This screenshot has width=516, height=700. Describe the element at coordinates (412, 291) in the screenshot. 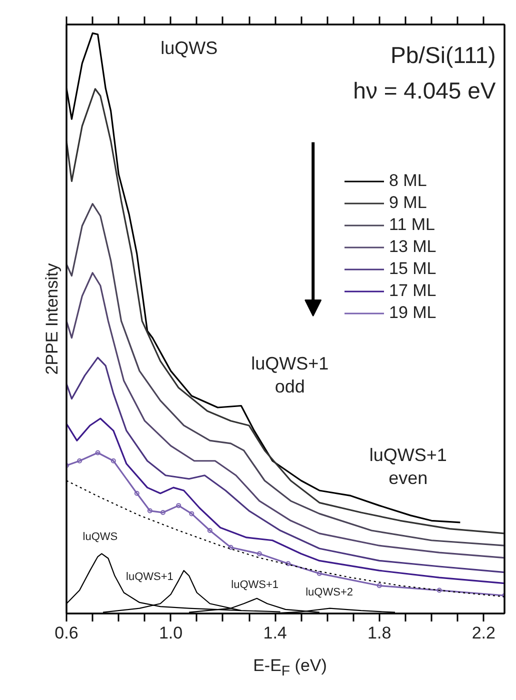

I see `legend-label: 17 ML` at that location.